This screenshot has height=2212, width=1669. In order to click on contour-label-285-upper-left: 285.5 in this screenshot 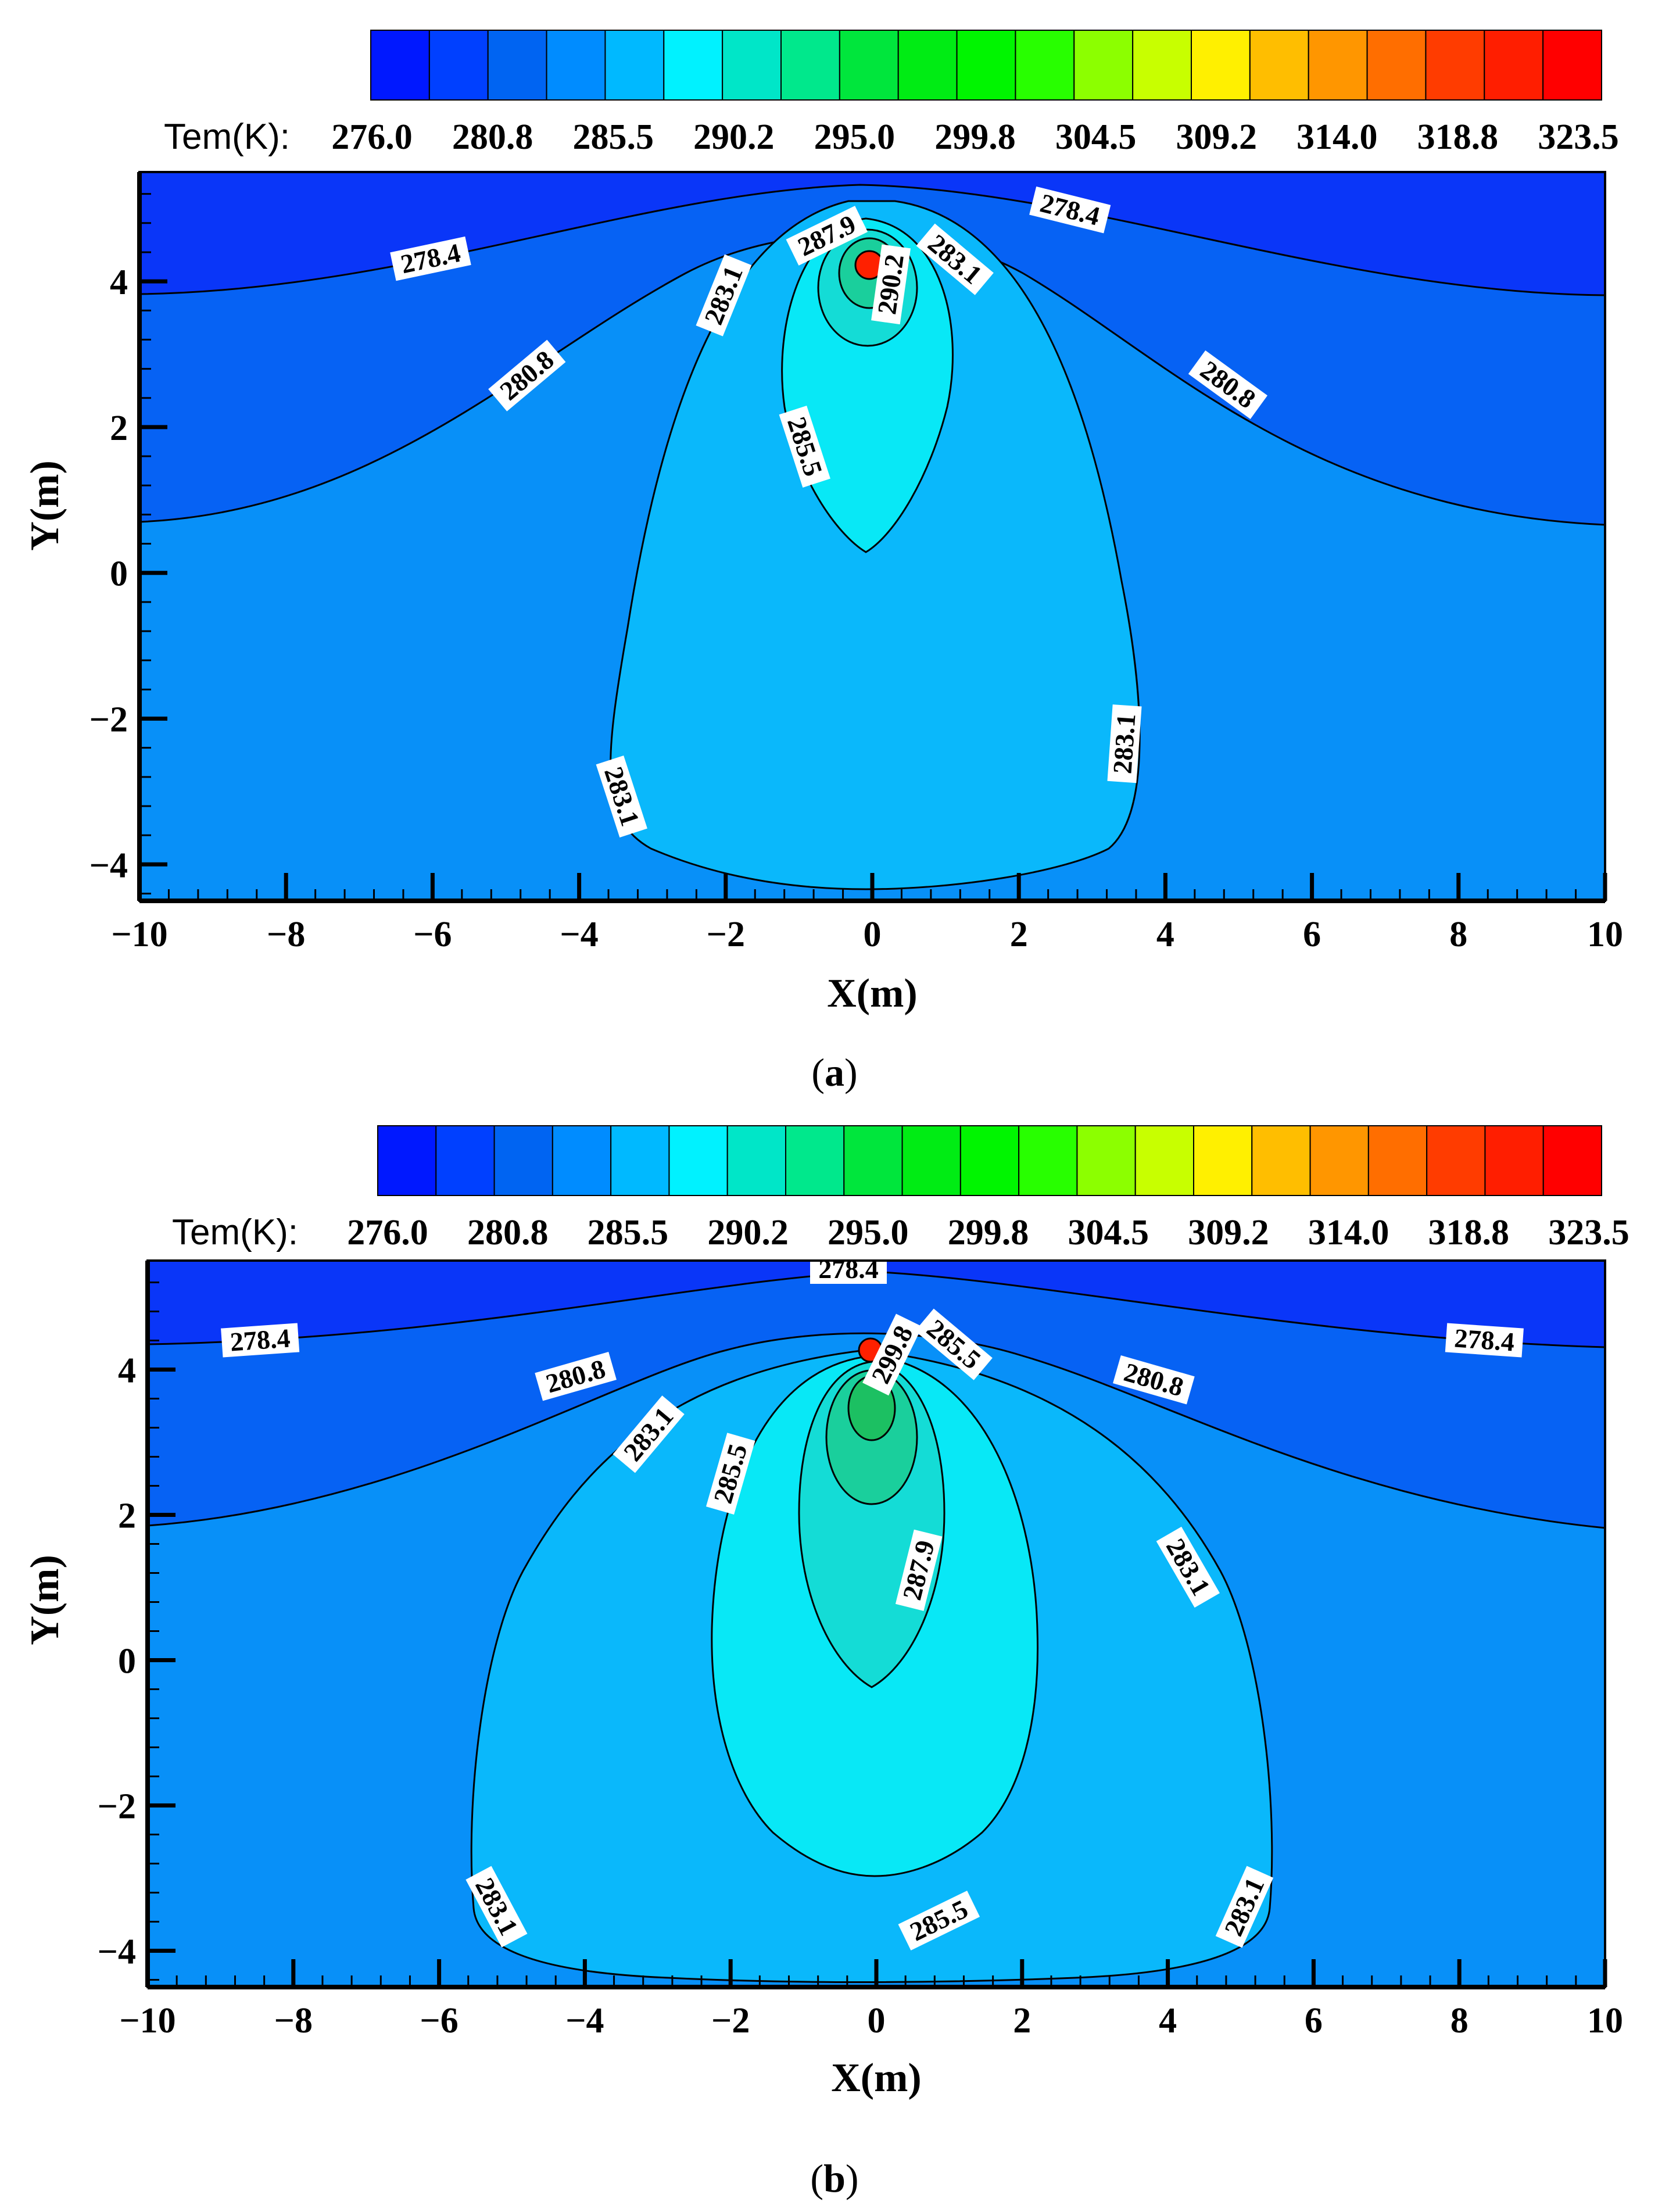, I will do `click(730, 1474)`.